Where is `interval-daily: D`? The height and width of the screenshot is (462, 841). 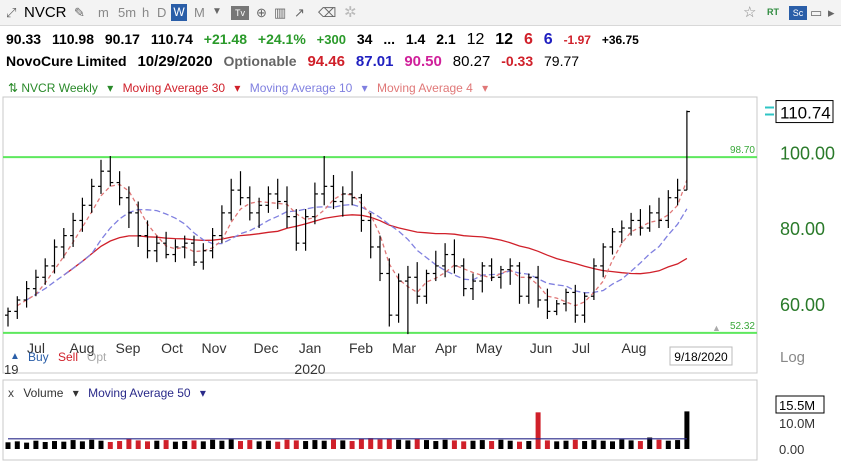 interval-daily: D is located at coordinates (162, 12).